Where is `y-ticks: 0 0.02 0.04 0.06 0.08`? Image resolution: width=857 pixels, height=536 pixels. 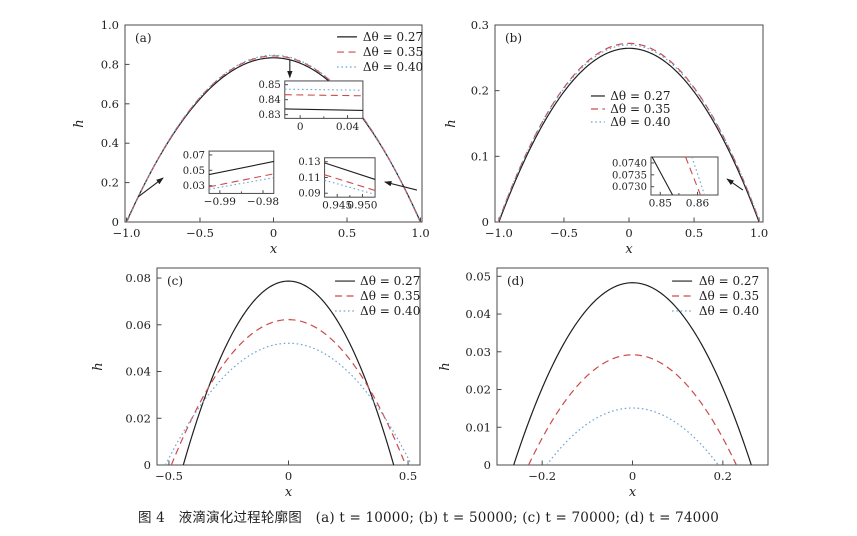 y-ticks: 0 0.02 0.04 0.06 0.08 is located at coordinates (143, 371).